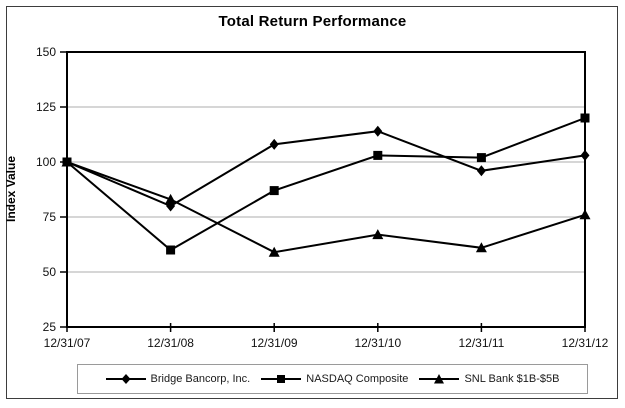 The image size is (625, 408). Describe the element at coordinates (46, 52) in the screenshot. I see `y-tick-label: 150` at that location.